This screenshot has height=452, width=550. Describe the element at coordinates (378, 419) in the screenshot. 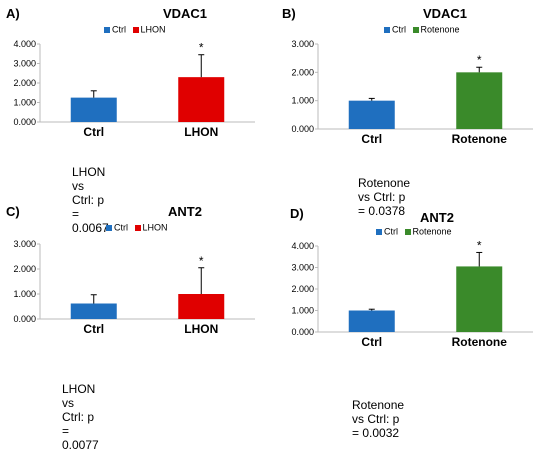

I see `p-value-text: Rotenone vs Ctrl: p = 0.0032` at that location.